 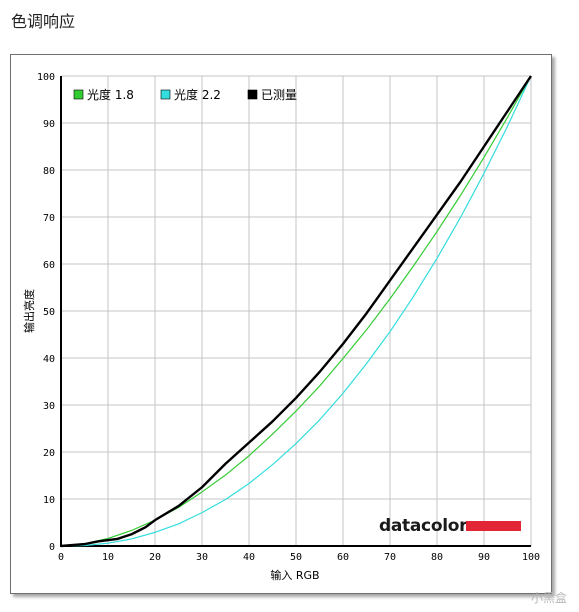 What do you see at coordinates (390, 557) in the screenshot?
I see `x-tick-label: 70` at bounding box center [390, 557].